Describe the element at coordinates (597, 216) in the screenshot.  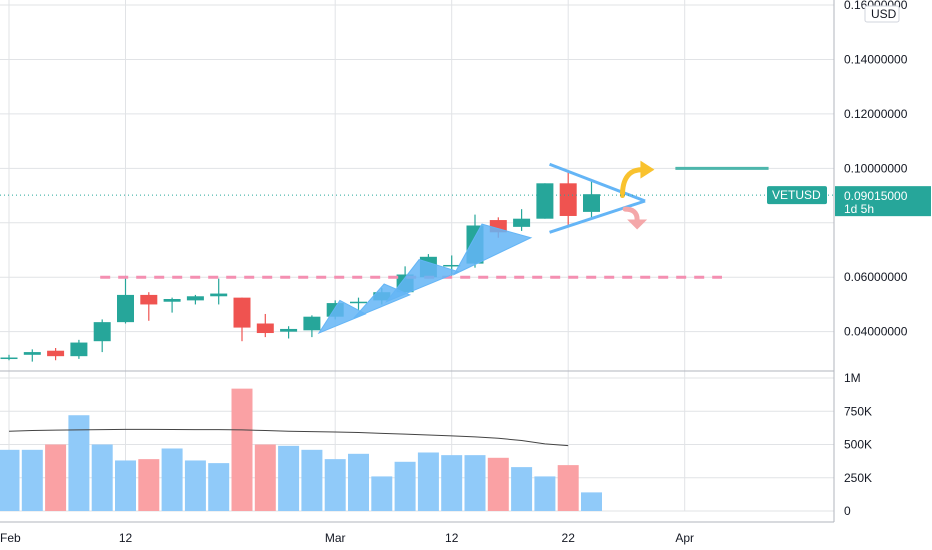
I see `pennant-lower-line` at that location.